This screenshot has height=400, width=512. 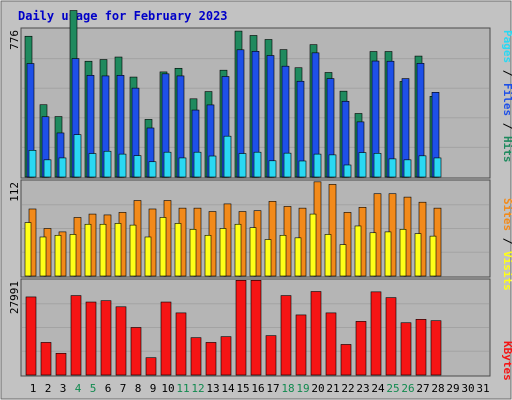 What do you see at coordinates (332, 388) in the screenshot?
I see `x-tick-label: 21` at bounding box center [332, 388].